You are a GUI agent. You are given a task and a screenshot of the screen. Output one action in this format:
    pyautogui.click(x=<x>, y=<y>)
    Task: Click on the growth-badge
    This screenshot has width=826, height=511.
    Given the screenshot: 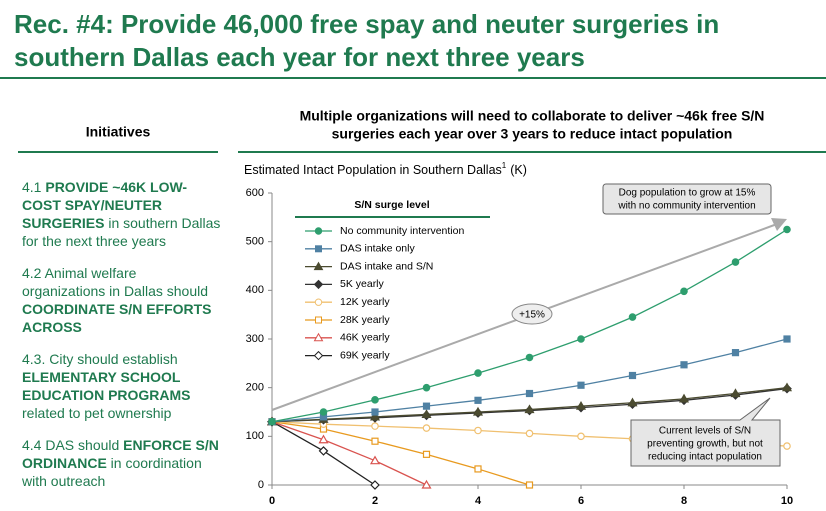 What is the action you would take?
    pyautogui.click(x=532, y=314)
    